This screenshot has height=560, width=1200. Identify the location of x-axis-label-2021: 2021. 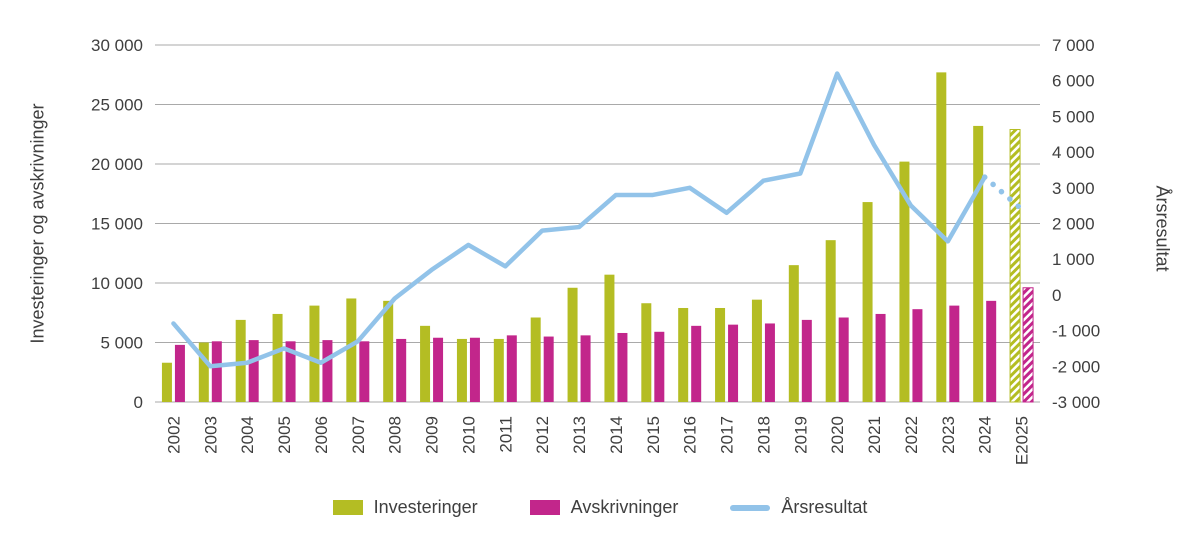
(874, 435).